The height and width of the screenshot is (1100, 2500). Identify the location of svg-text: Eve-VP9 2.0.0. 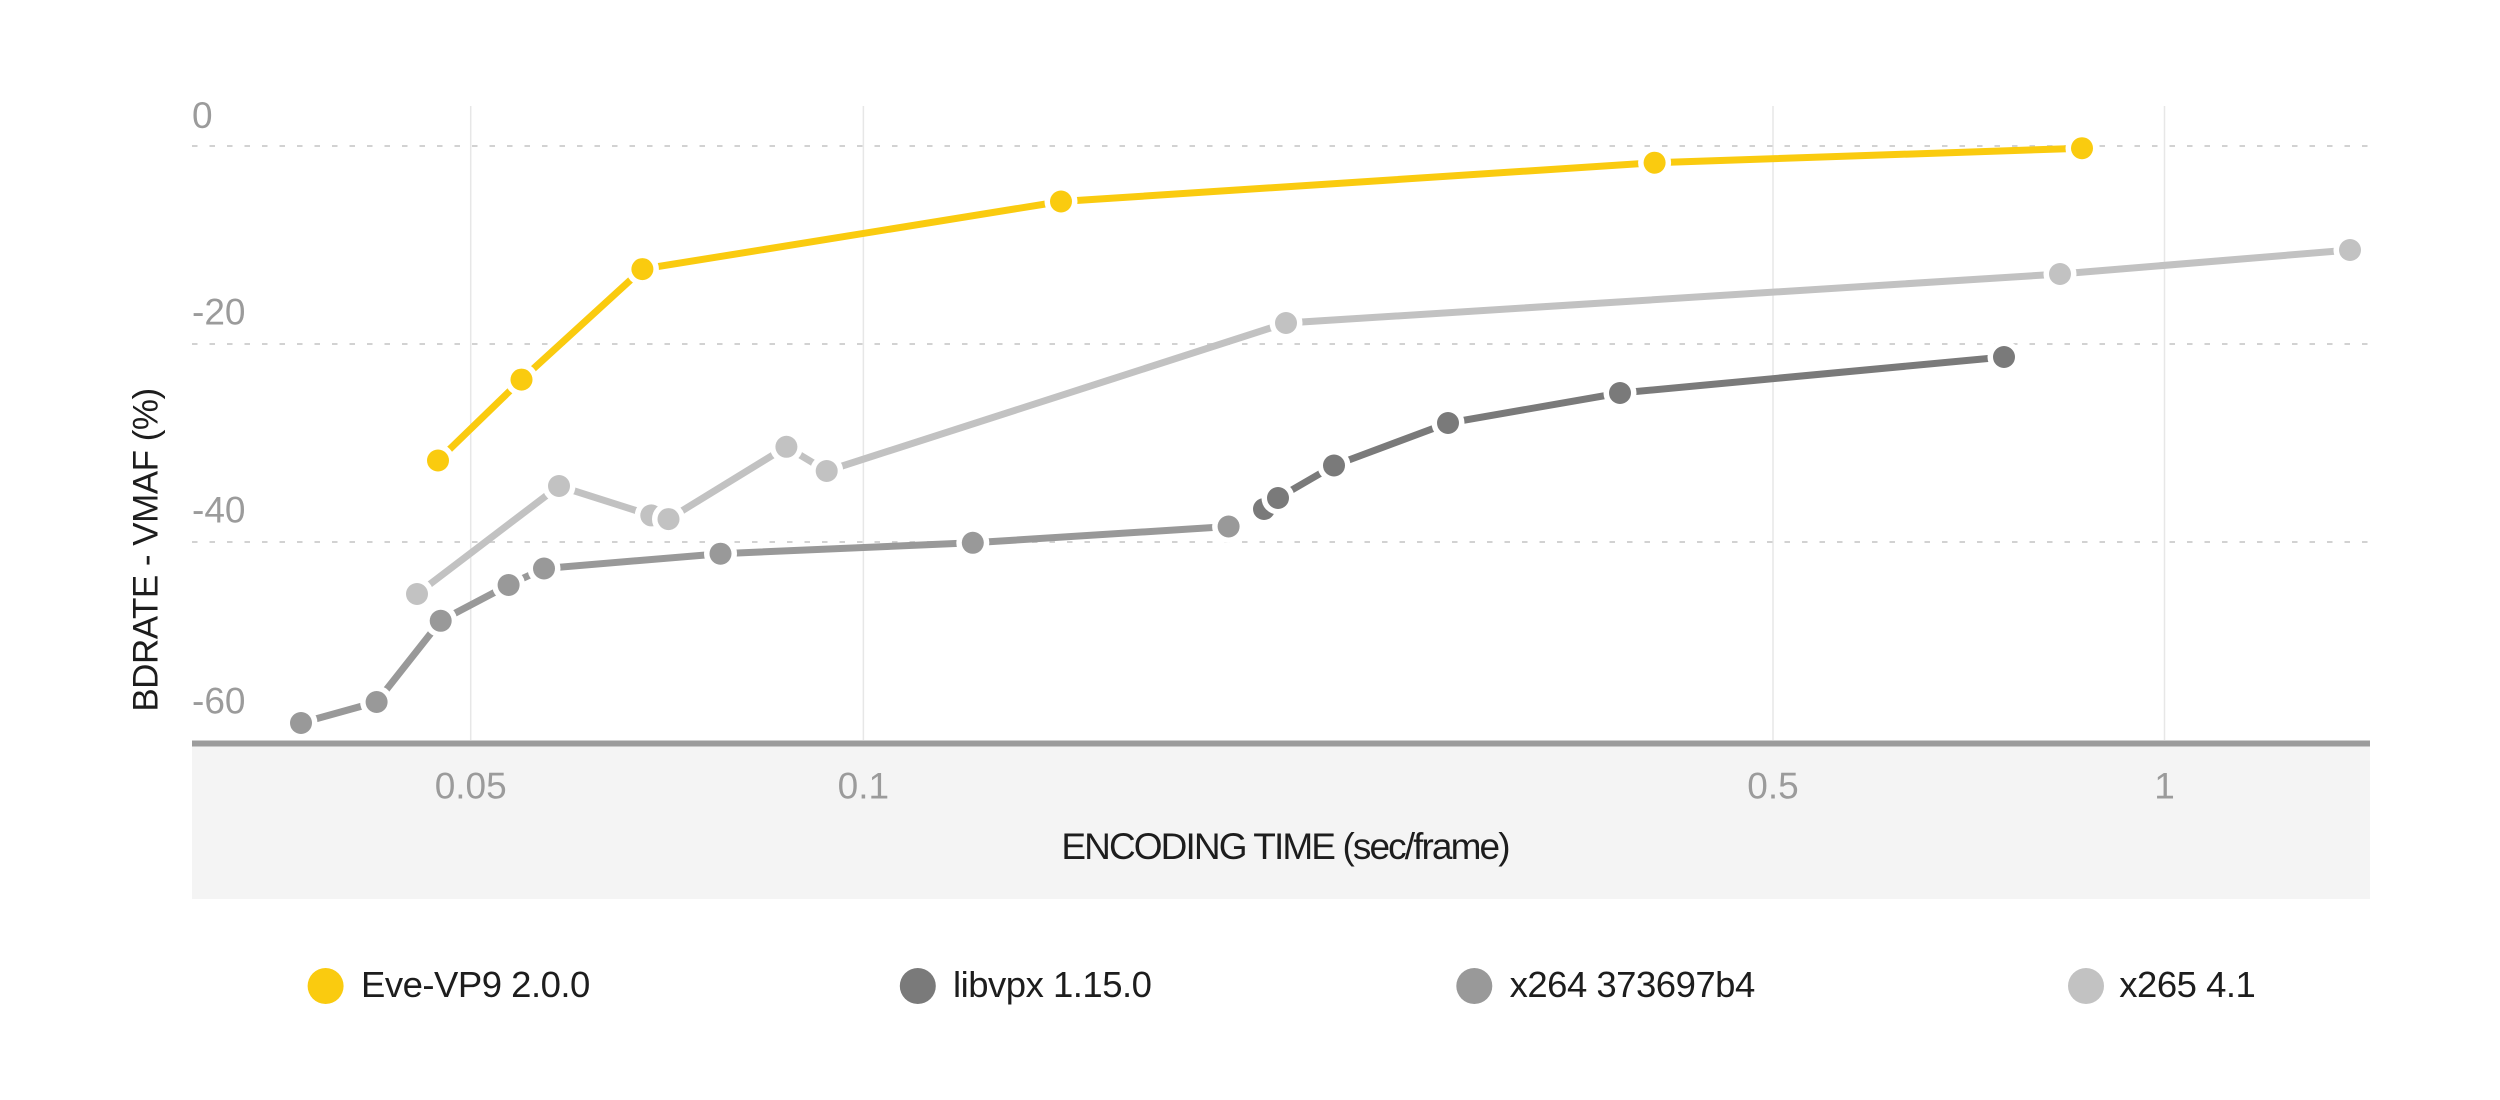
(475, 984).